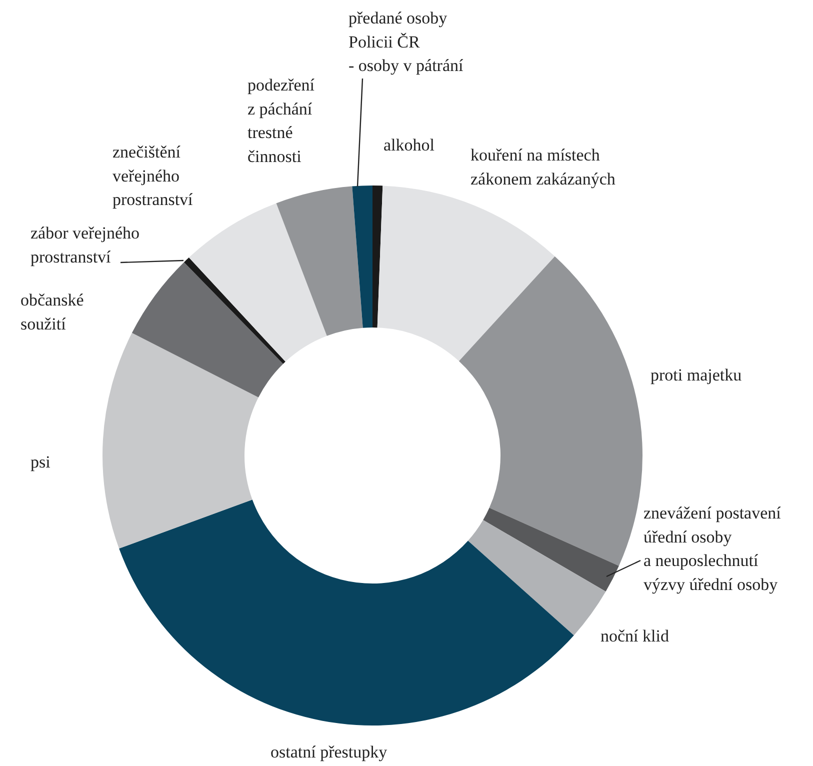 This screenshot has width=813, height=766. What do you see at coordinates (696, 375) in the screenshot?
I see `slice-label: proti majetku` at bounding box center [696, 375].